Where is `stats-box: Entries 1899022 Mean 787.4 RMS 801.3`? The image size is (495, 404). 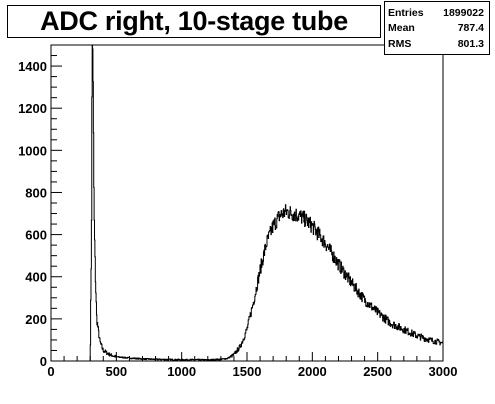 stats-box: Entries 1899022 Mean 787.4 RMS 801.3 is located at coordinates (437, 28).